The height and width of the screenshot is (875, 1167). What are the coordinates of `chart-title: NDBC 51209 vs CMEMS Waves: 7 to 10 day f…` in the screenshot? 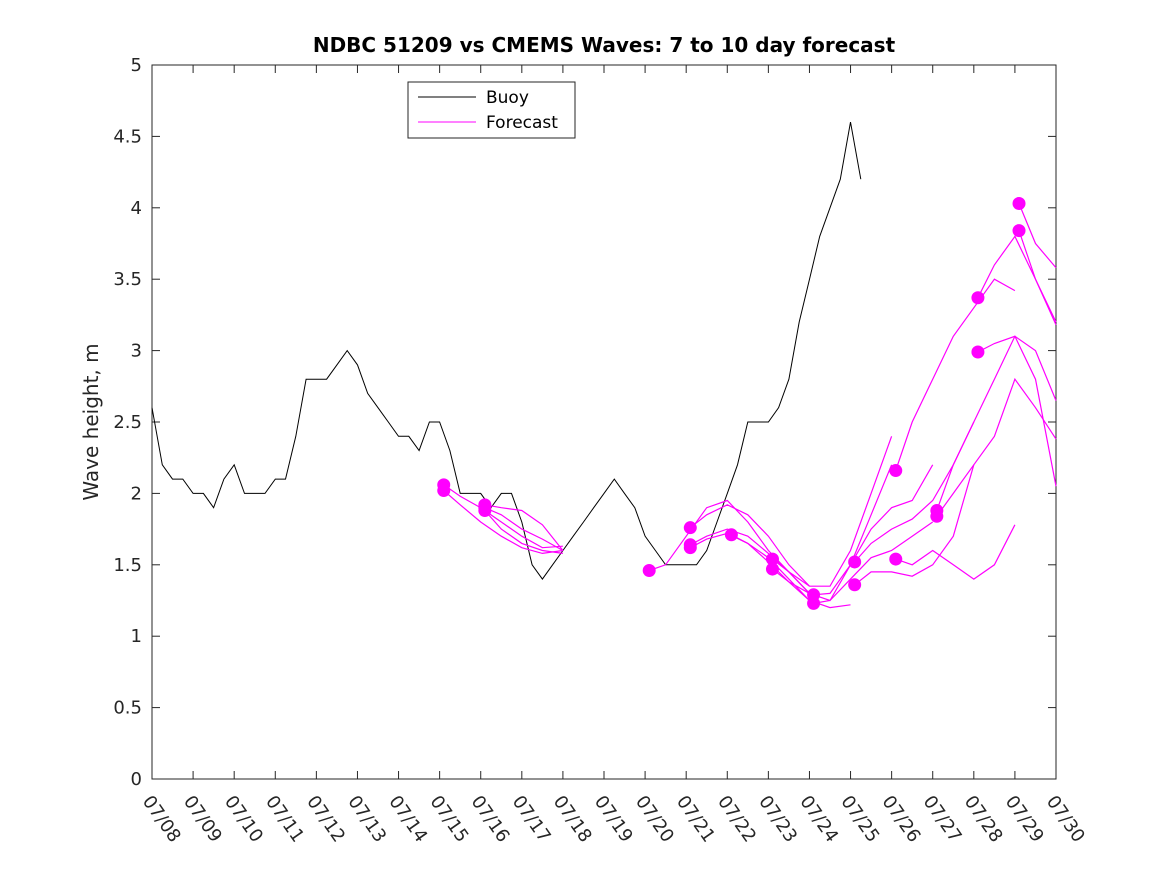 It's located at (604, 45).